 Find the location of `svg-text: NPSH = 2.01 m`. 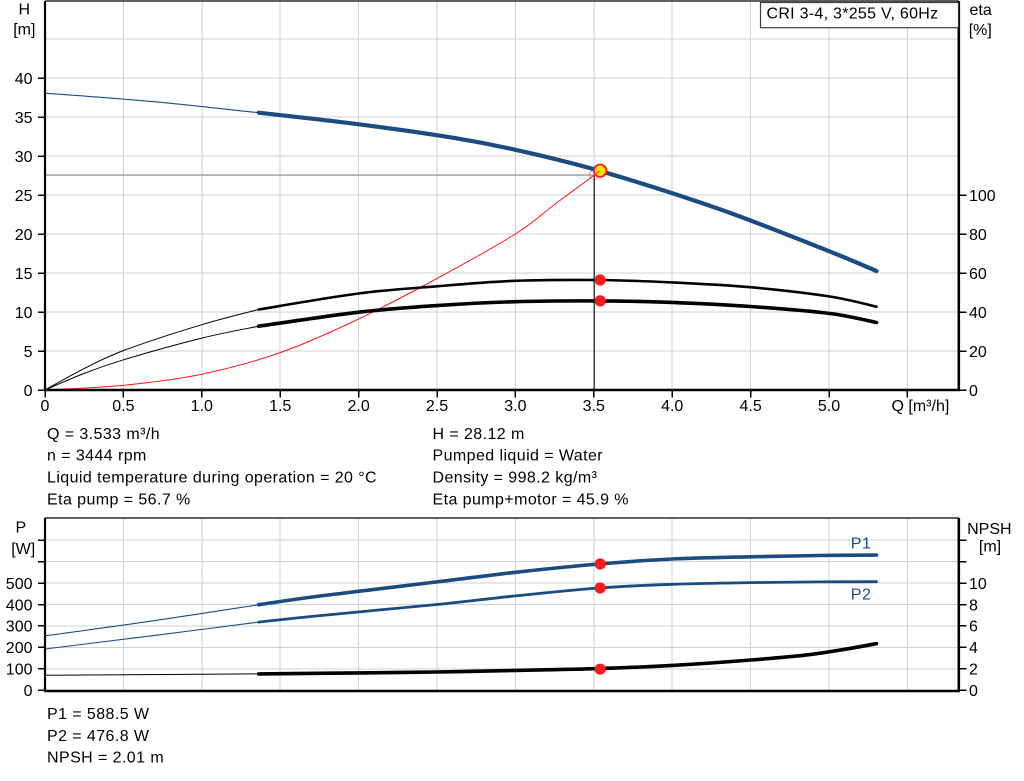

svg-text: NPSH = 2.01 m is located at coordinates (105, 758).